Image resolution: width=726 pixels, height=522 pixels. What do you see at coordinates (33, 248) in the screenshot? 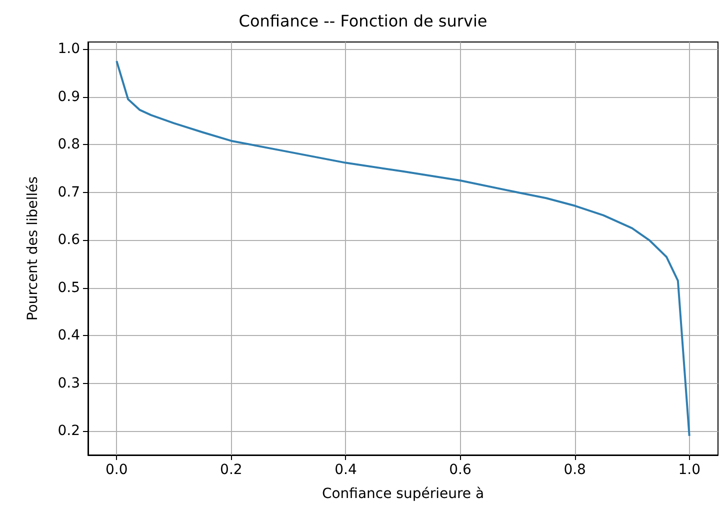
I see `y-axis-title: Pourcent des libellés` at bounding box center [33, 248].